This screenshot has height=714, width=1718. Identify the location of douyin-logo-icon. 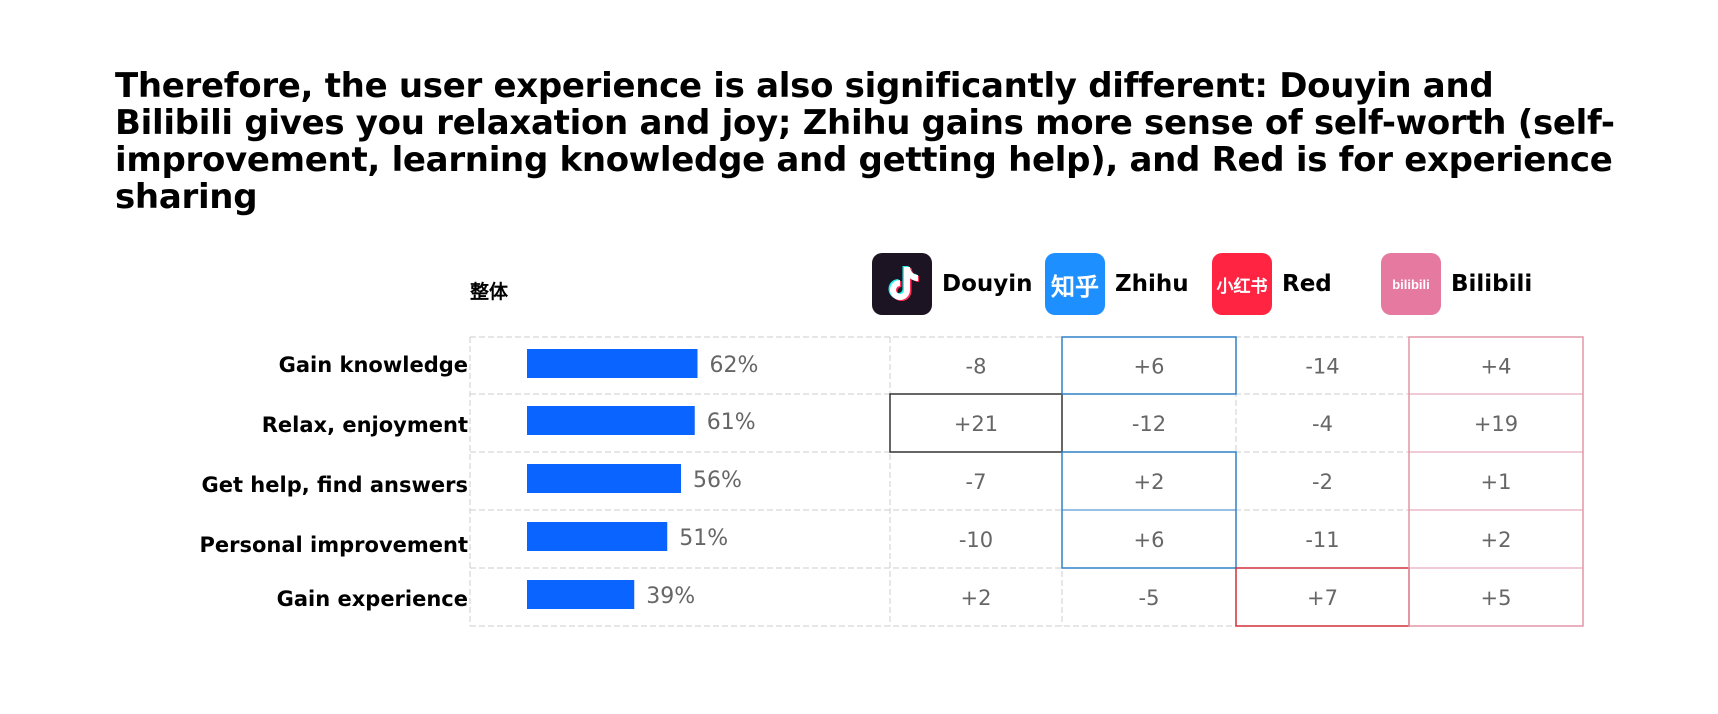
(902, 284).